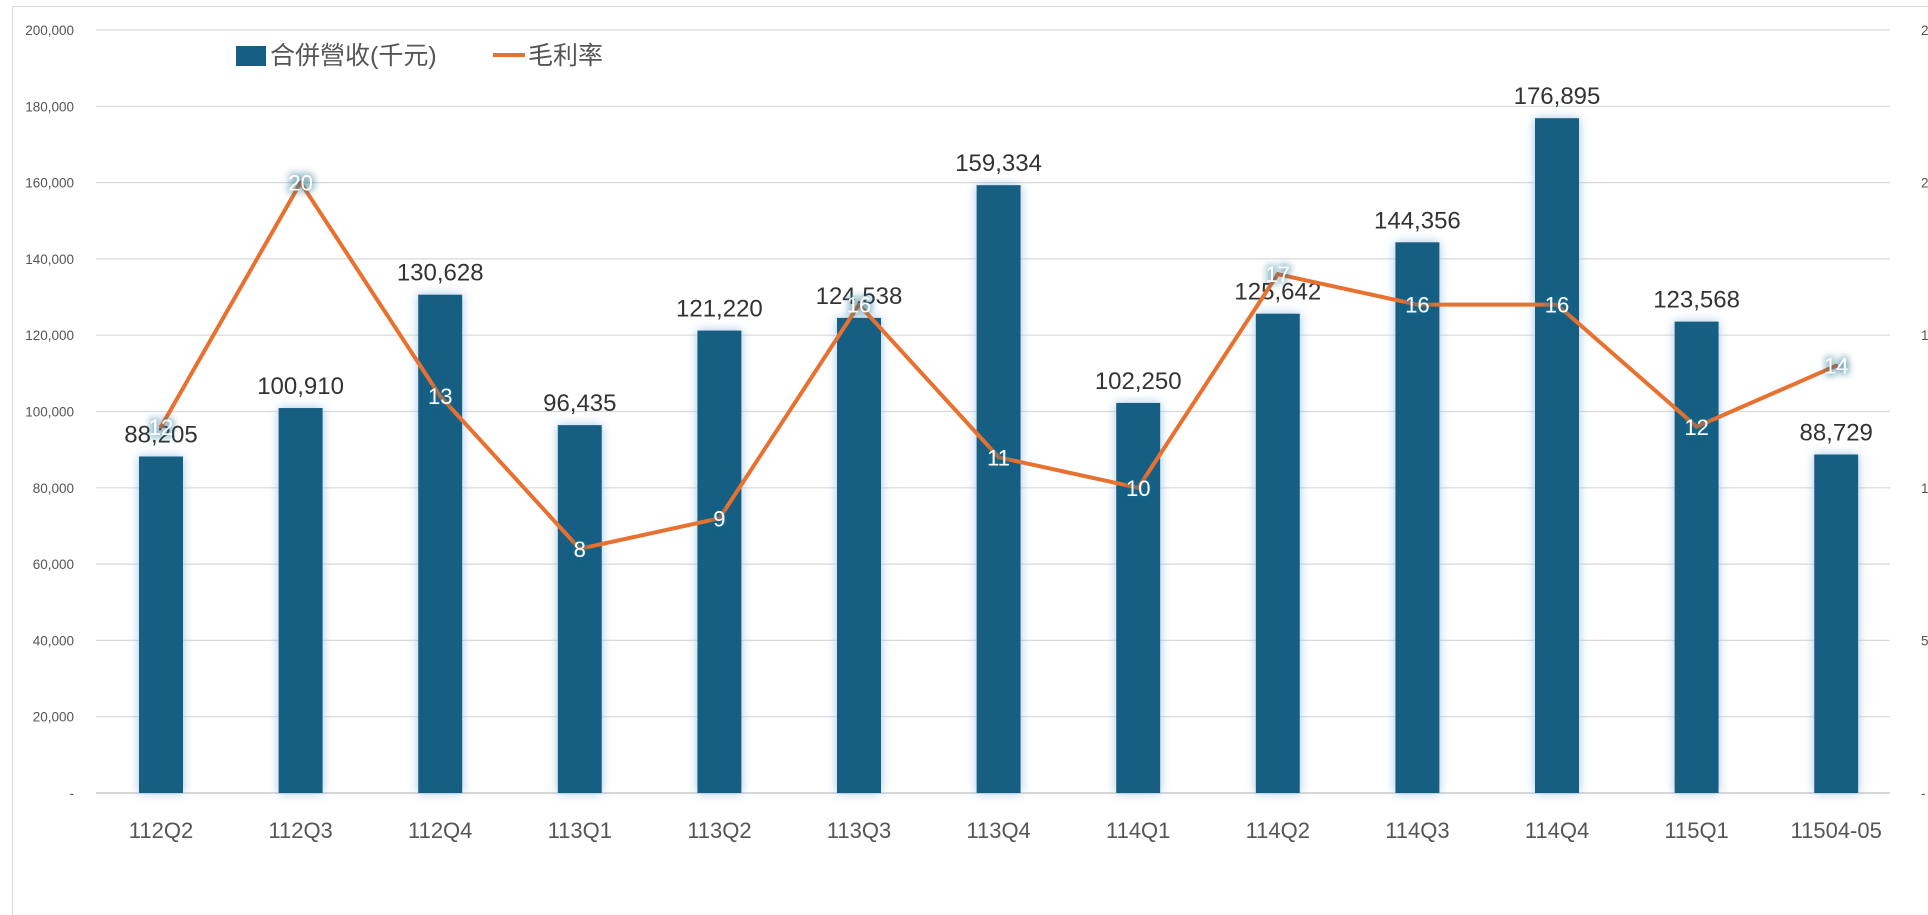  What do you see at coordinates (1557, 830) in the screenshot?
I see `category-label: 114Q4` at bounding box center [1557, 830].